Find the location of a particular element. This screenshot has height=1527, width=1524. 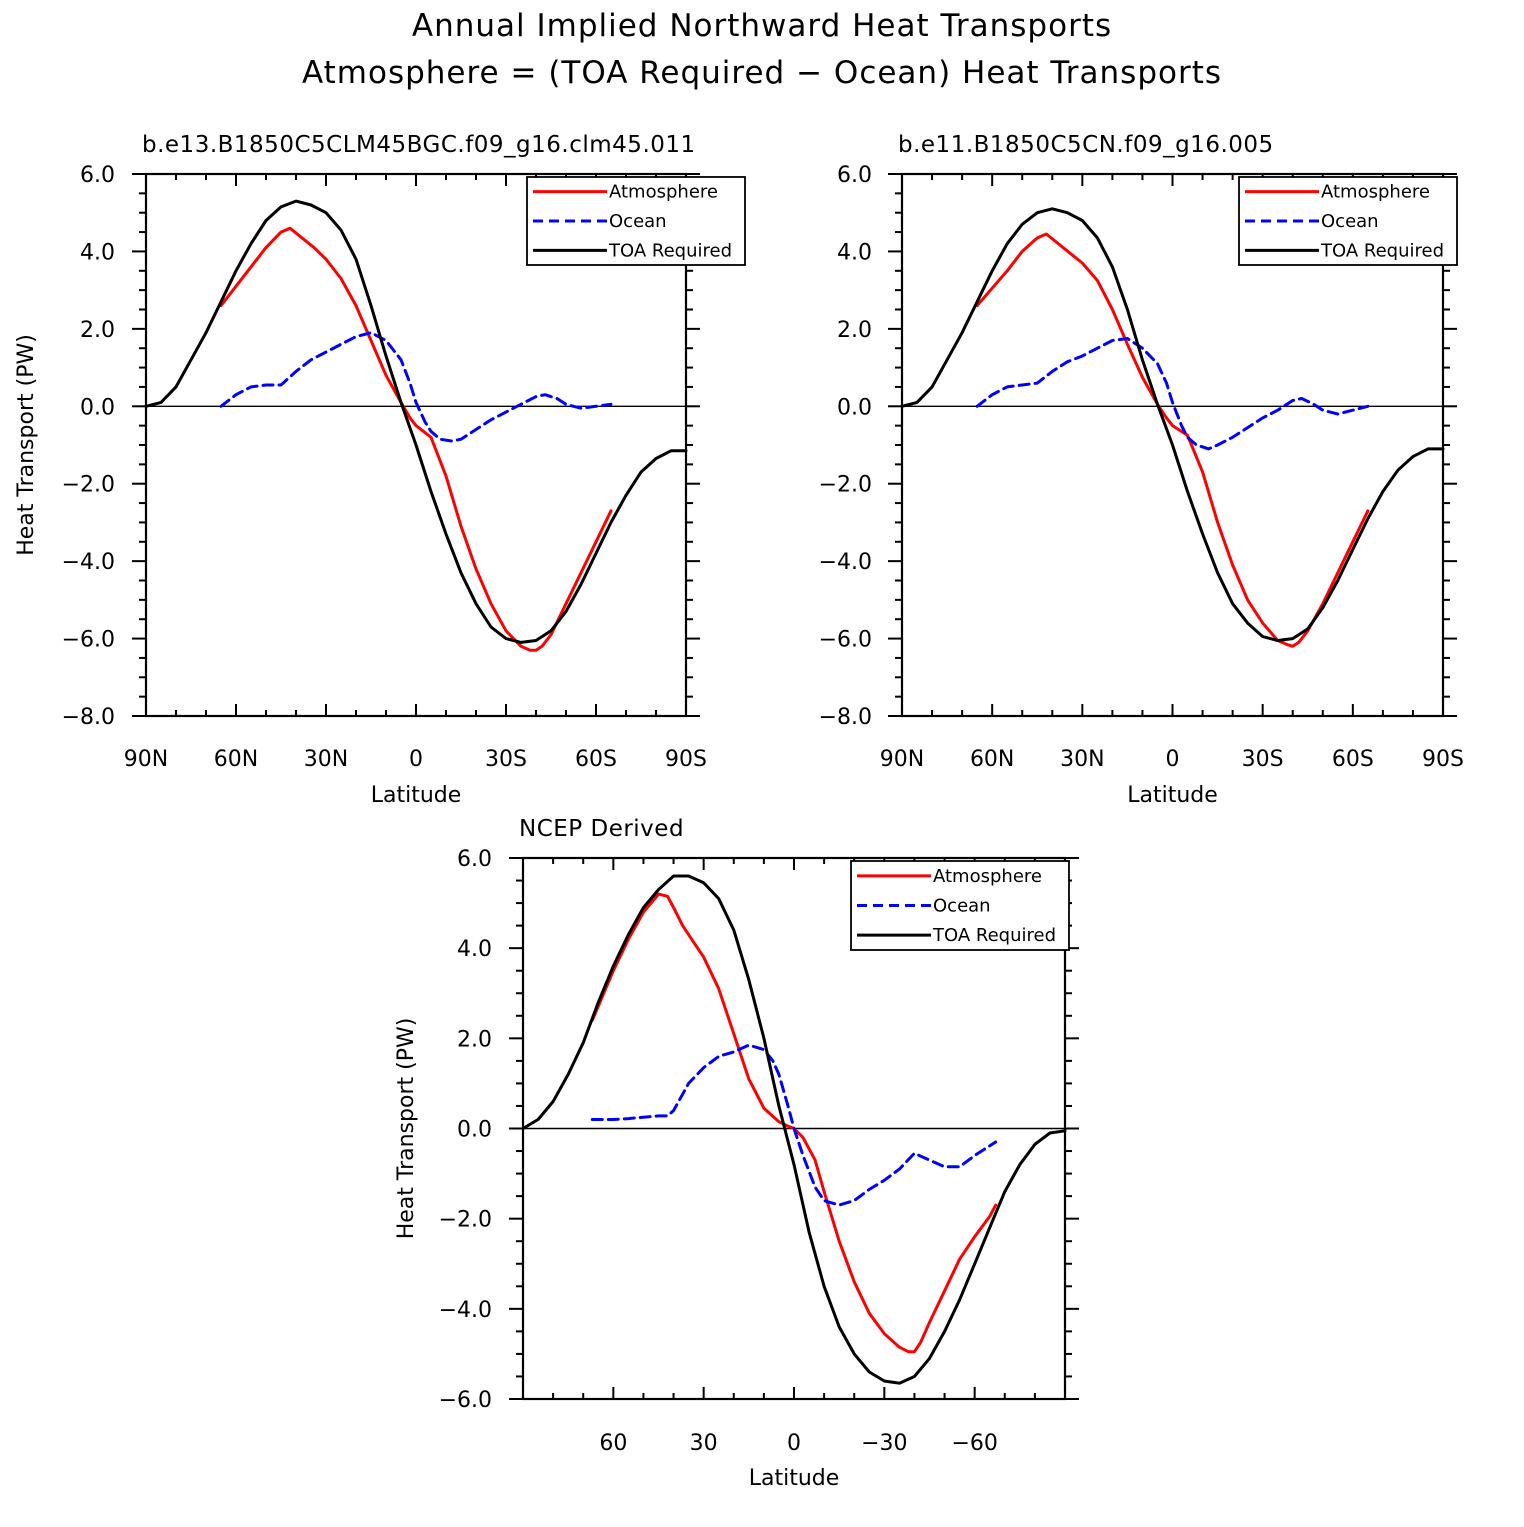

panel-title: b.e11.B1850C5CN.f09_g16.005 is located at coordinates (1086, 145).